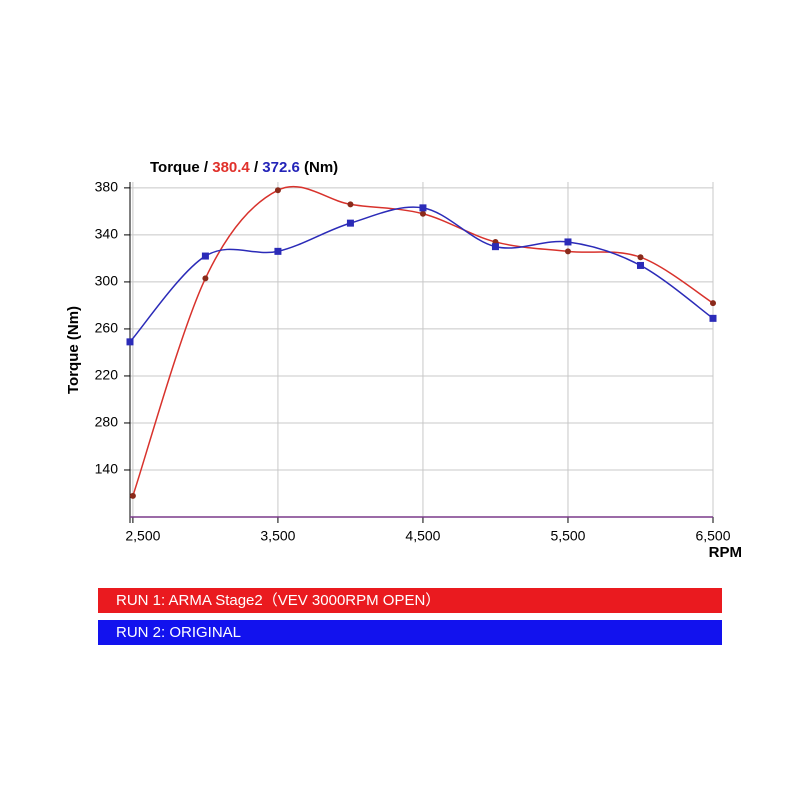 The height and width of the screenshot is (805, 800). I want to click on title: Torque / 380.4 / 372.6 (Nm), so click(244, 167).